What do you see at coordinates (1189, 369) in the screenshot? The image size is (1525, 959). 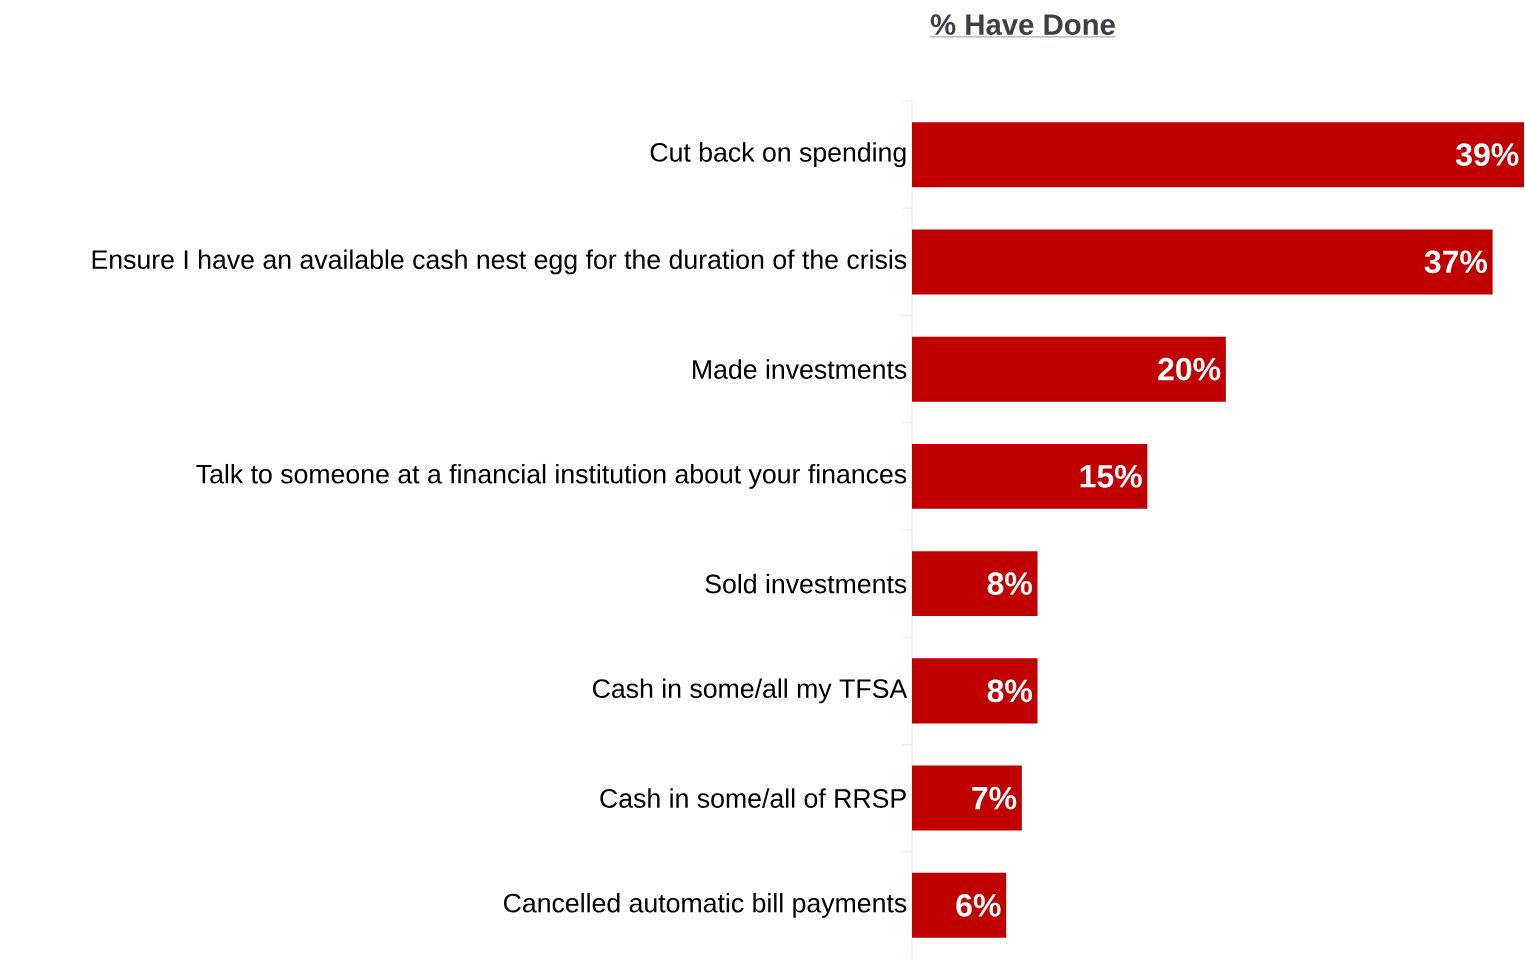 I see `data-label: 20%` at bounding box center [1189, 369].